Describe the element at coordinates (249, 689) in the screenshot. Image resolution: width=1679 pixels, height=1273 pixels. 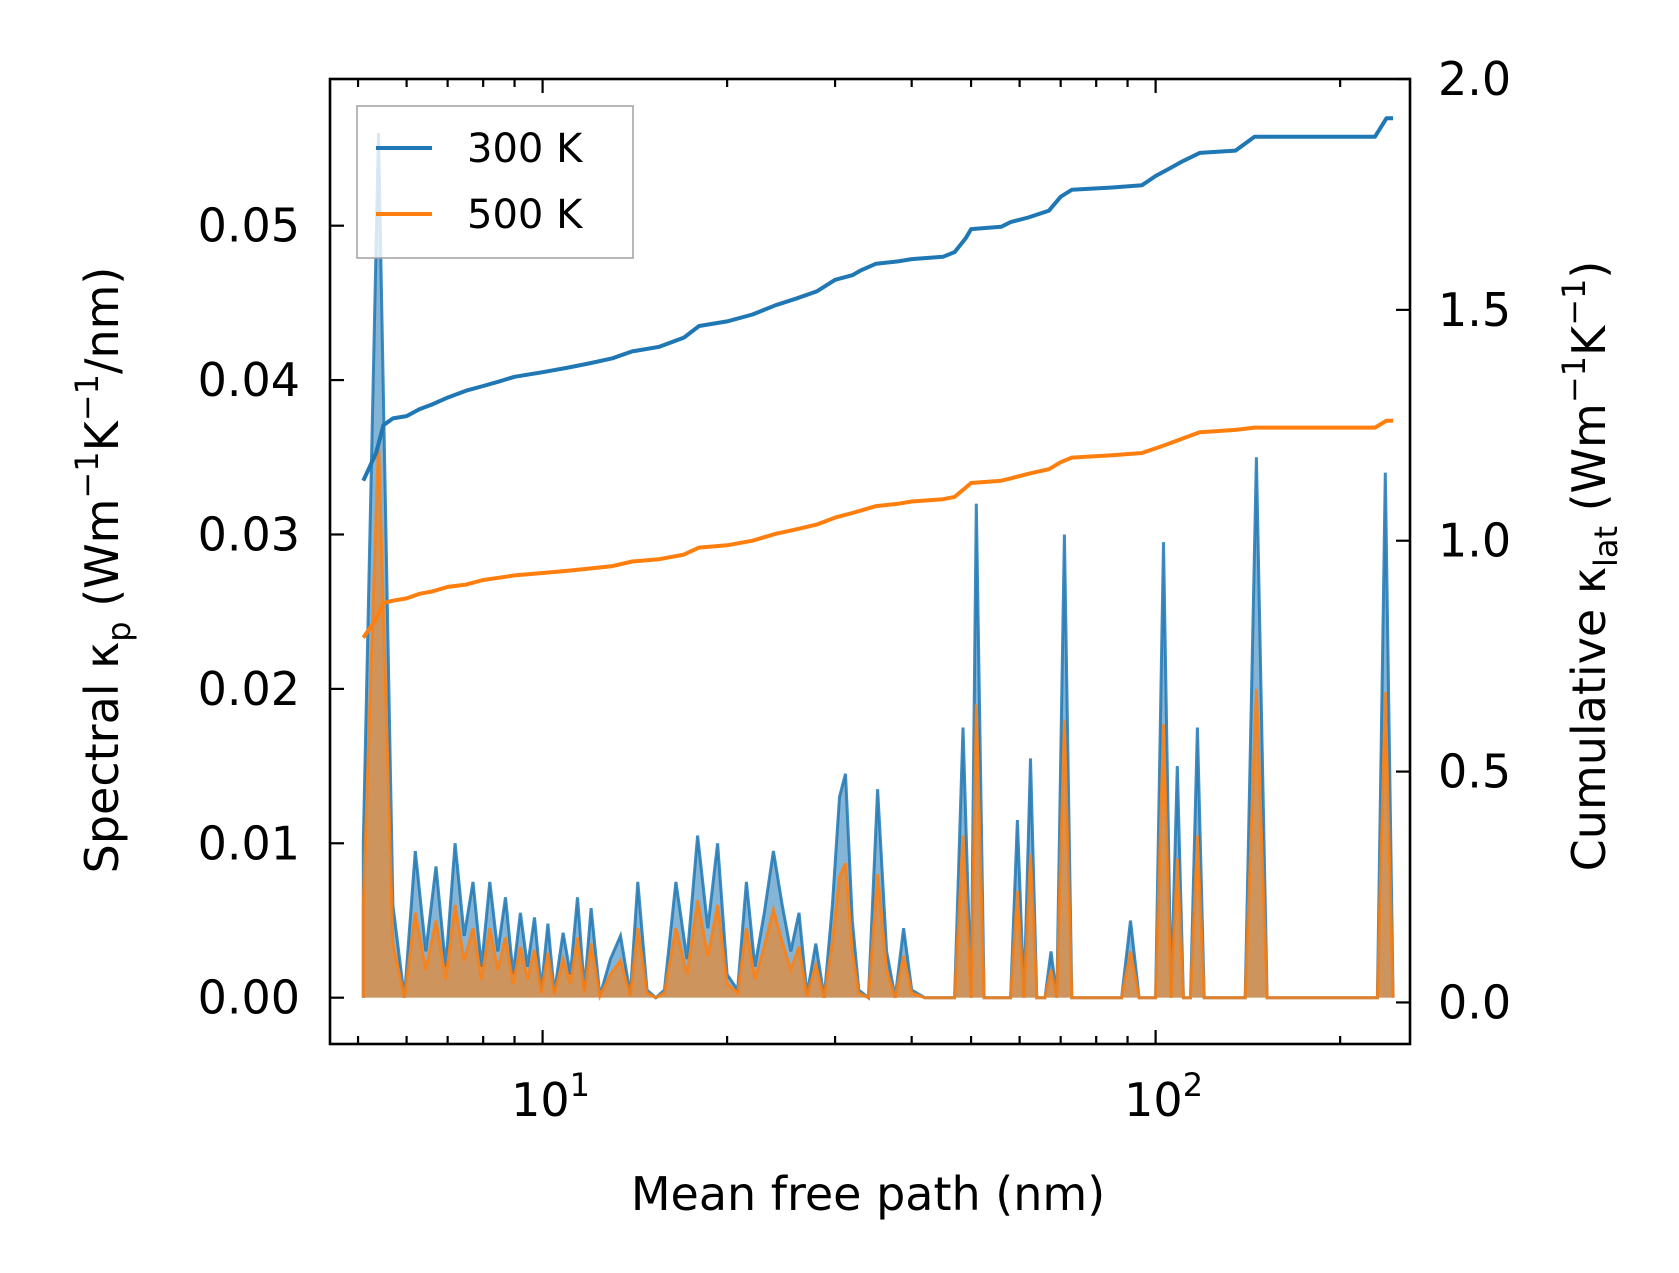
I see `left-y-tick-label: 0.02` at that location.